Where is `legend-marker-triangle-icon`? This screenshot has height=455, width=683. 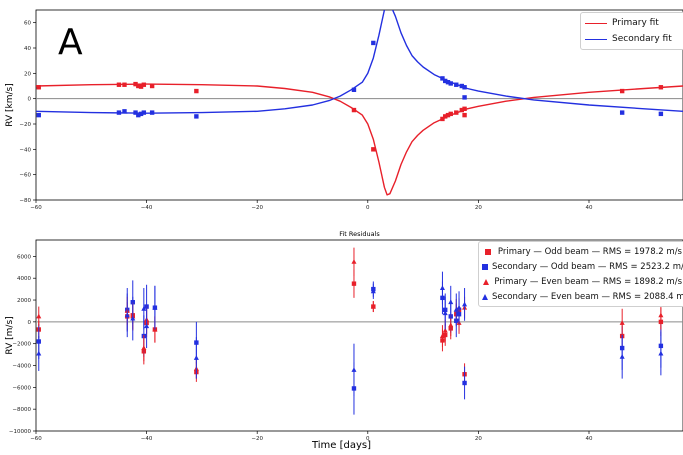 legend-marker-triangle-icon is located at coordinates (486, 281).